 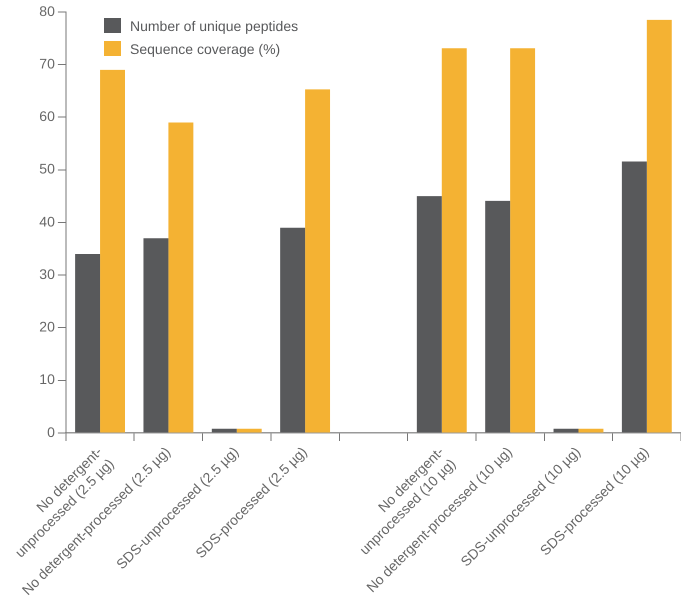 I want to click on legend-label: Sequence coverage (%), so click(x=205, y=48).